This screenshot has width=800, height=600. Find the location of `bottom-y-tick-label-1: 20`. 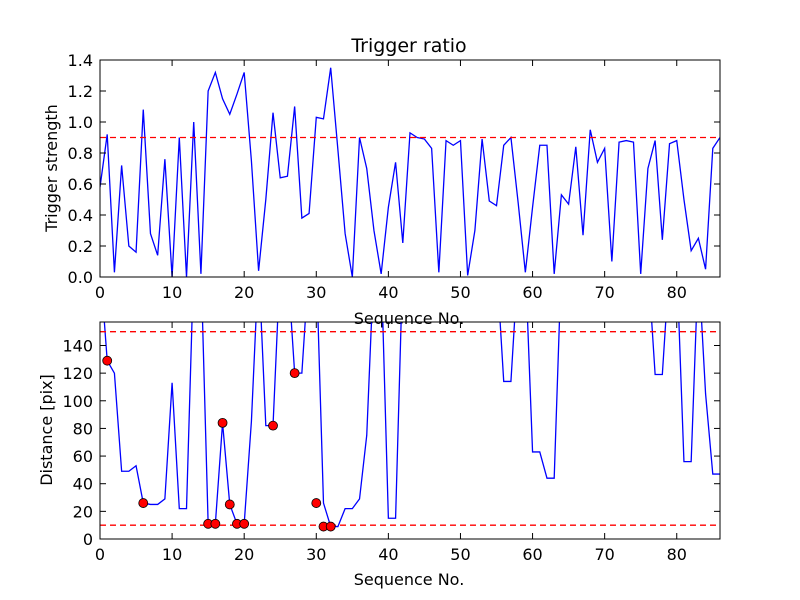

bottom-y-tick-label-1: 20 is located at coordinates (83, 511).